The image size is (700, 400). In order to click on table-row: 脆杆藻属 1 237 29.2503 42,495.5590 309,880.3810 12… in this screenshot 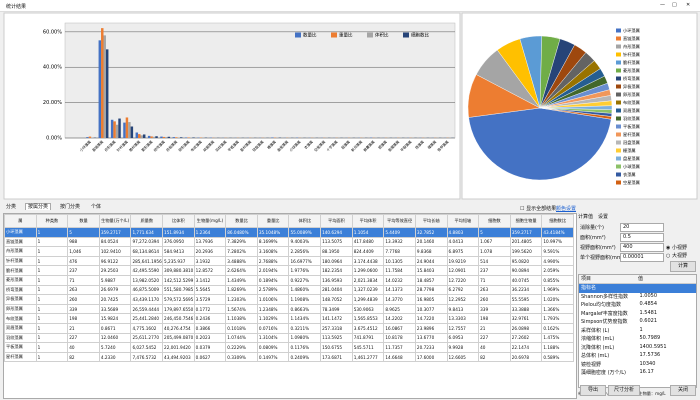, I will do `click(289, 270)`.